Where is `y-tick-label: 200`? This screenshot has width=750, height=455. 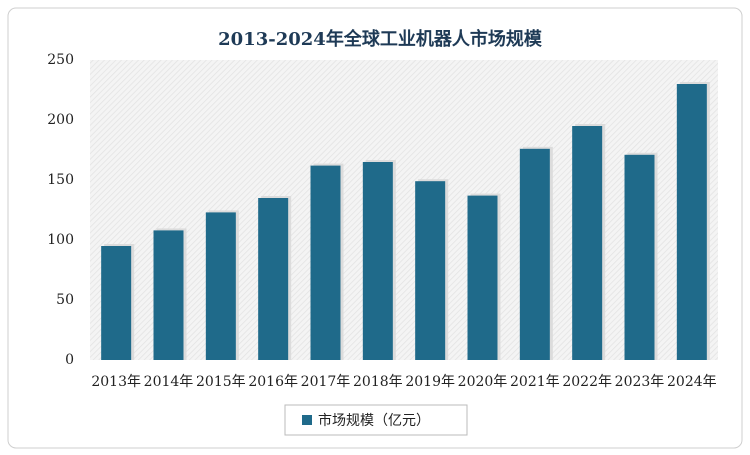
y-tick-label: 200 is located at coordinates (60, 120).